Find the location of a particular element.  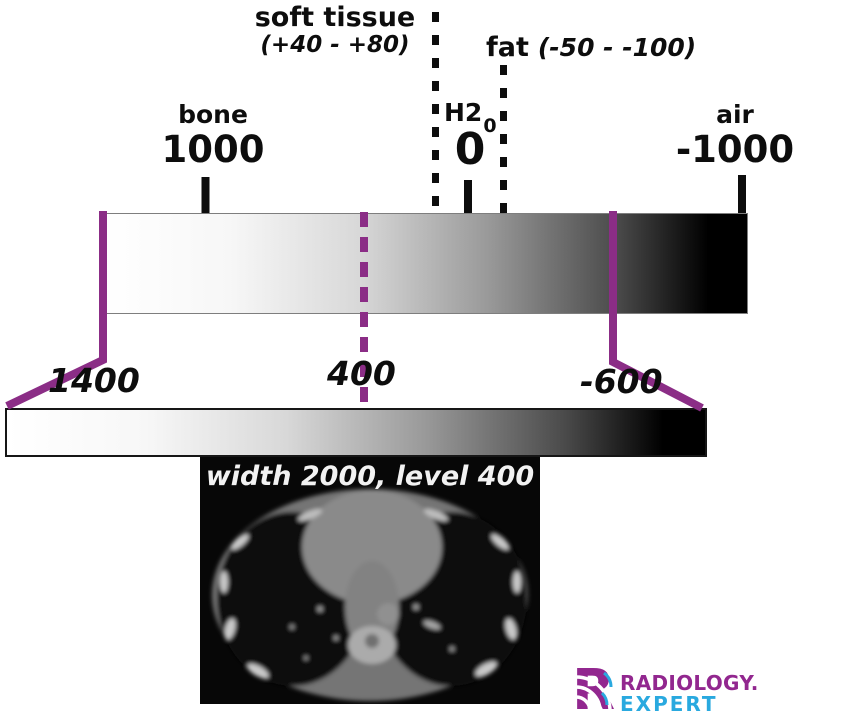

window-level-value: 400 is located at coordinates (361, 373).